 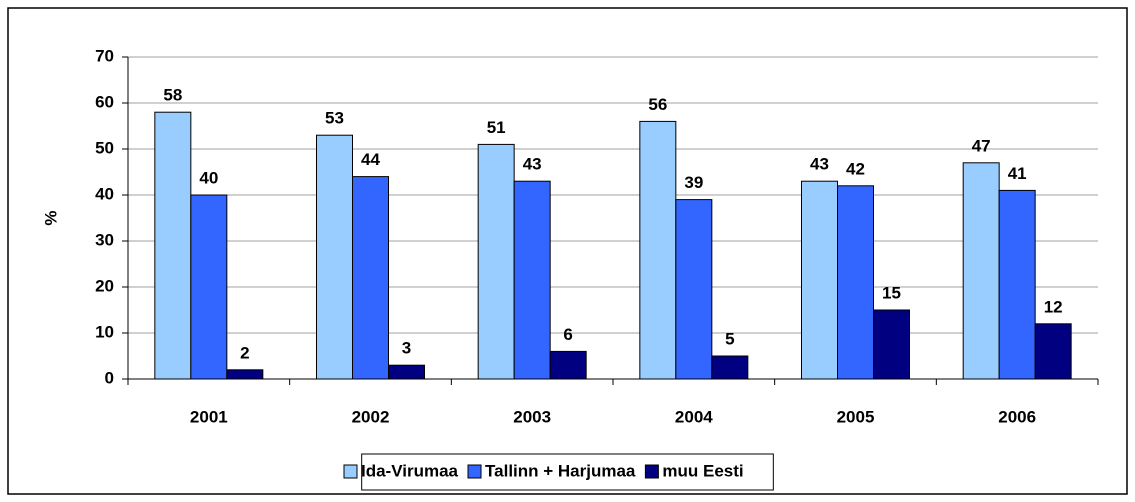 I want to click on y-tick-label: 50, so click(x=104, y=147).